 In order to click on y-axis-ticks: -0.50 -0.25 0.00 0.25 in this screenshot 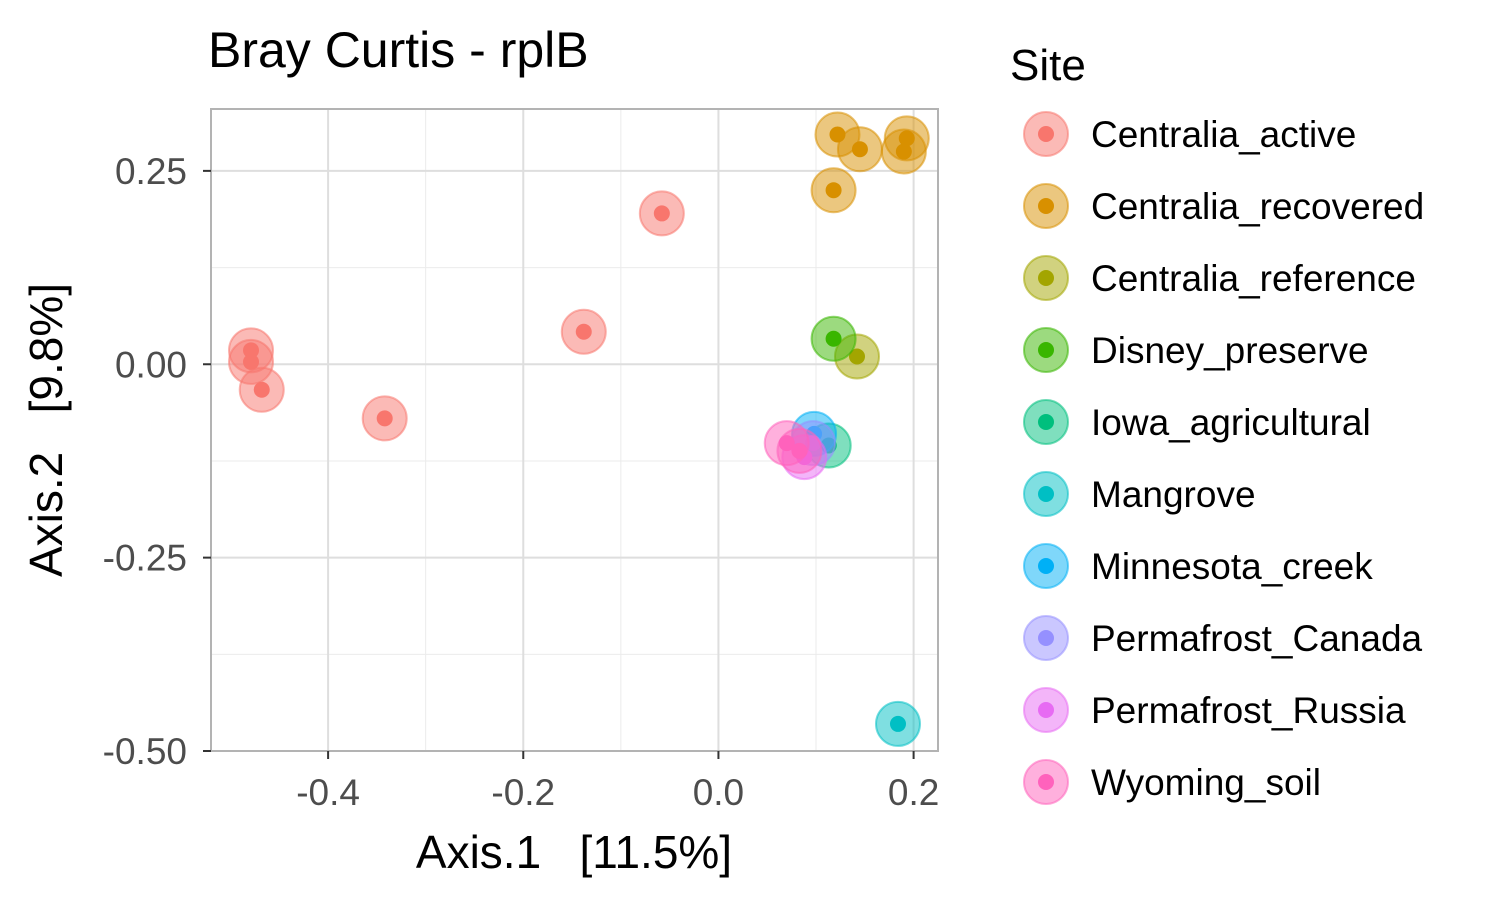, I will do `click(157, 461)`.